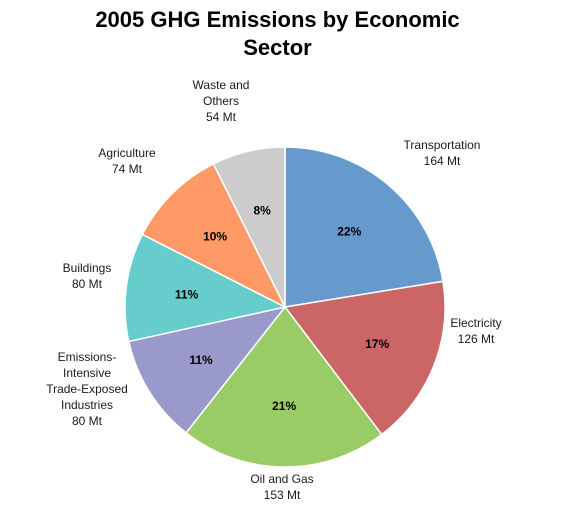 The image size is (565, 520). What do you see at coordinates (249, 227) in the screenshot?
I see `pie-slice-waste-and-others` at bounding box center [249, 227].